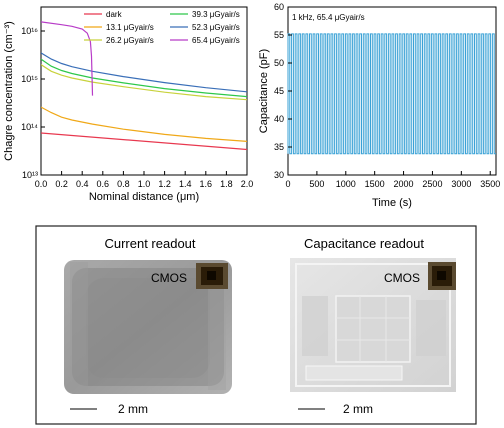 The image size is (504, 428). Describe the element at coordinates (29, 127) in the screenshot. I see `y-tick-label: 10¹⁴` at that location.